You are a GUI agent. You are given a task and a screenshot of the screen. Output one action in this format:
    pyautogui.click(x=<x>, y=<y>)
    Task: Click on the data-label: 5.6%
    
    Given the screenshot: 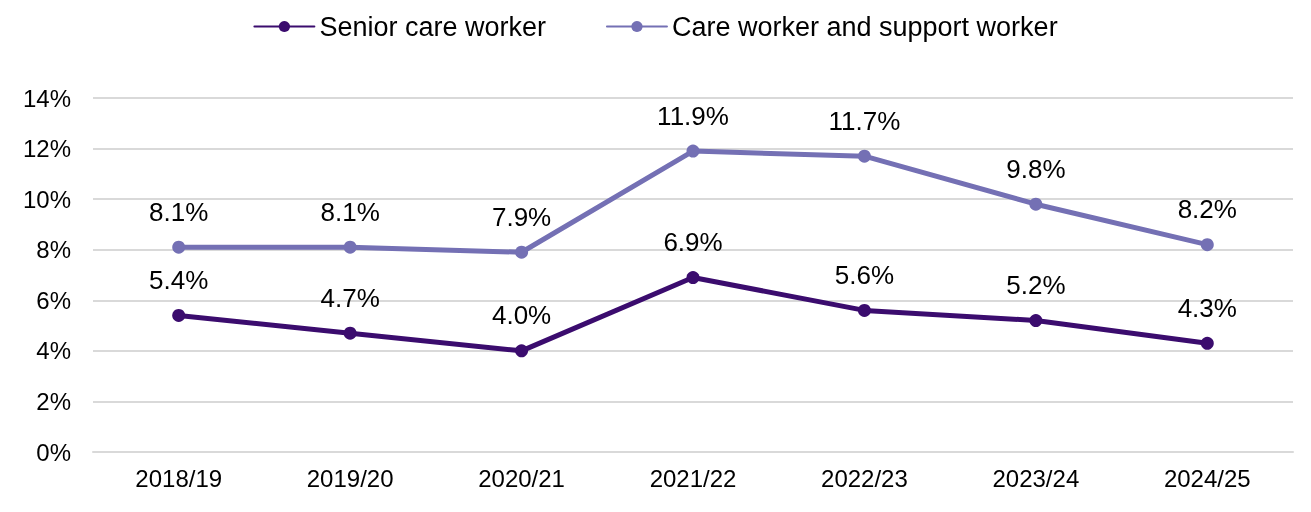 What is the action you would take?
    pyautogui.click(x=864, y=274)
    